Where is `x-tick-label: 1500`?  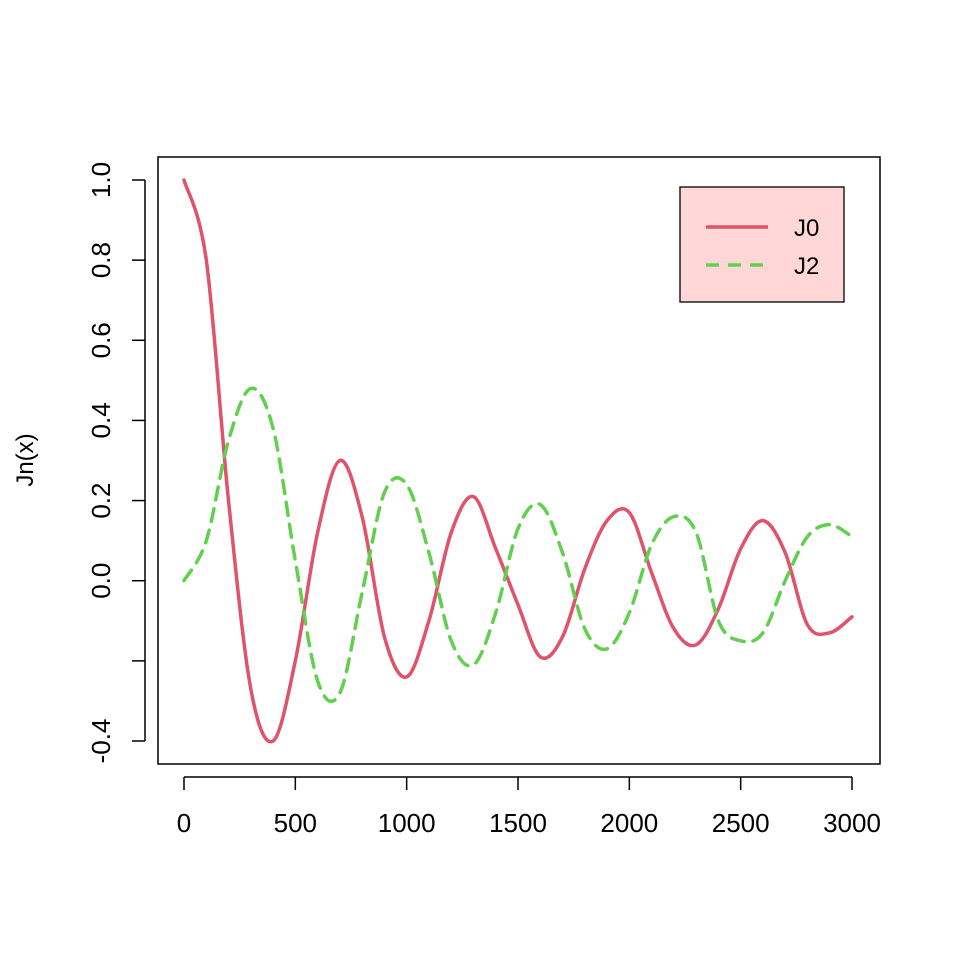 x-tick-label: 1500 is located at coordinates (518, 823).